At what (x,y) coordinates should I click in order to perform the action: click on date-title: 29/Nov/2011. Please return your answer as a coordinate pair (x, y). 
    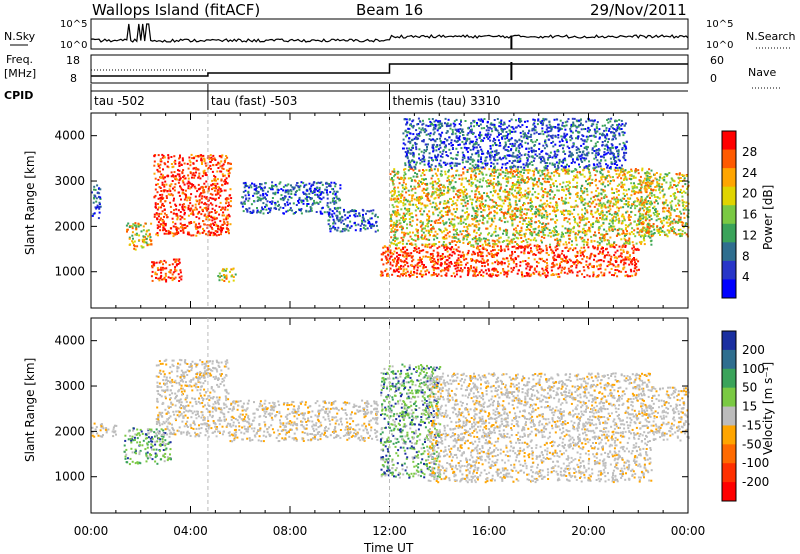
    Looking at the image, I should click on (638, 10).